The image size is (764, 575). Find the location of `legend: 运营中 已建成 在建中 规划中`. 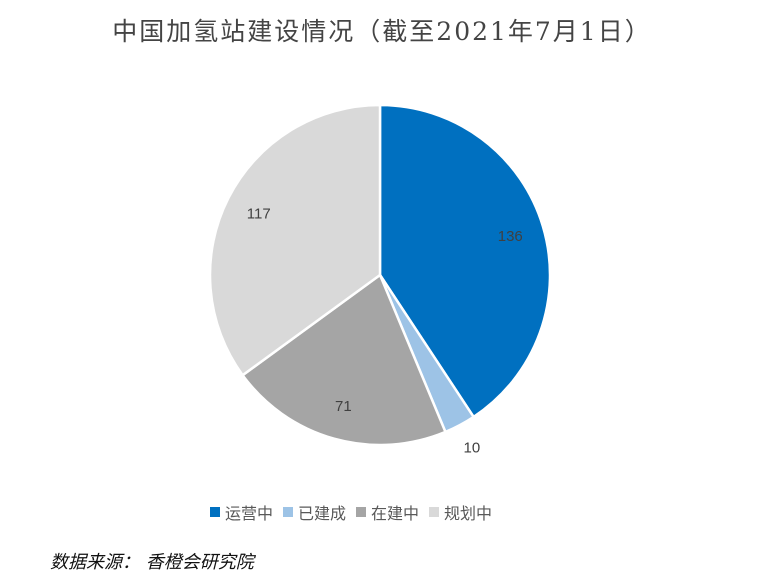

legend: 运营中 已建成 在建中 规划中 is located at coordinates (351, 512).